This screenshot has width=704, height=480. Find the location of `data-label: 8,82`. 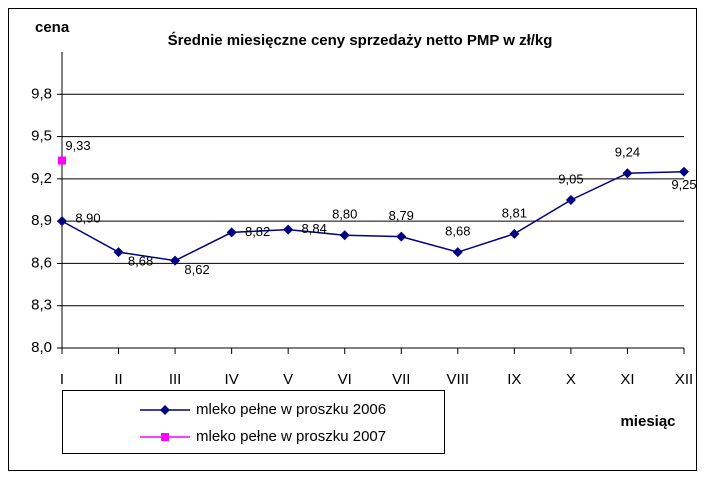

data-label: 8,82 is located at coordinates (257, 231).